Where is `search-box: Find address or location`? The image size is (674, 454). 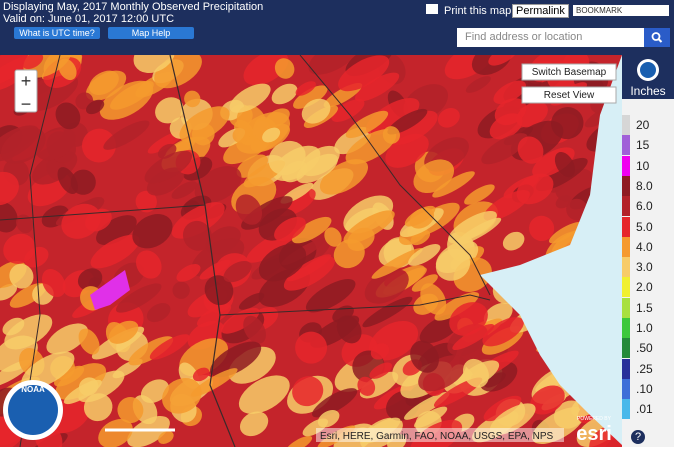 search-box: Find address or location is located at coordinates (551, 37).